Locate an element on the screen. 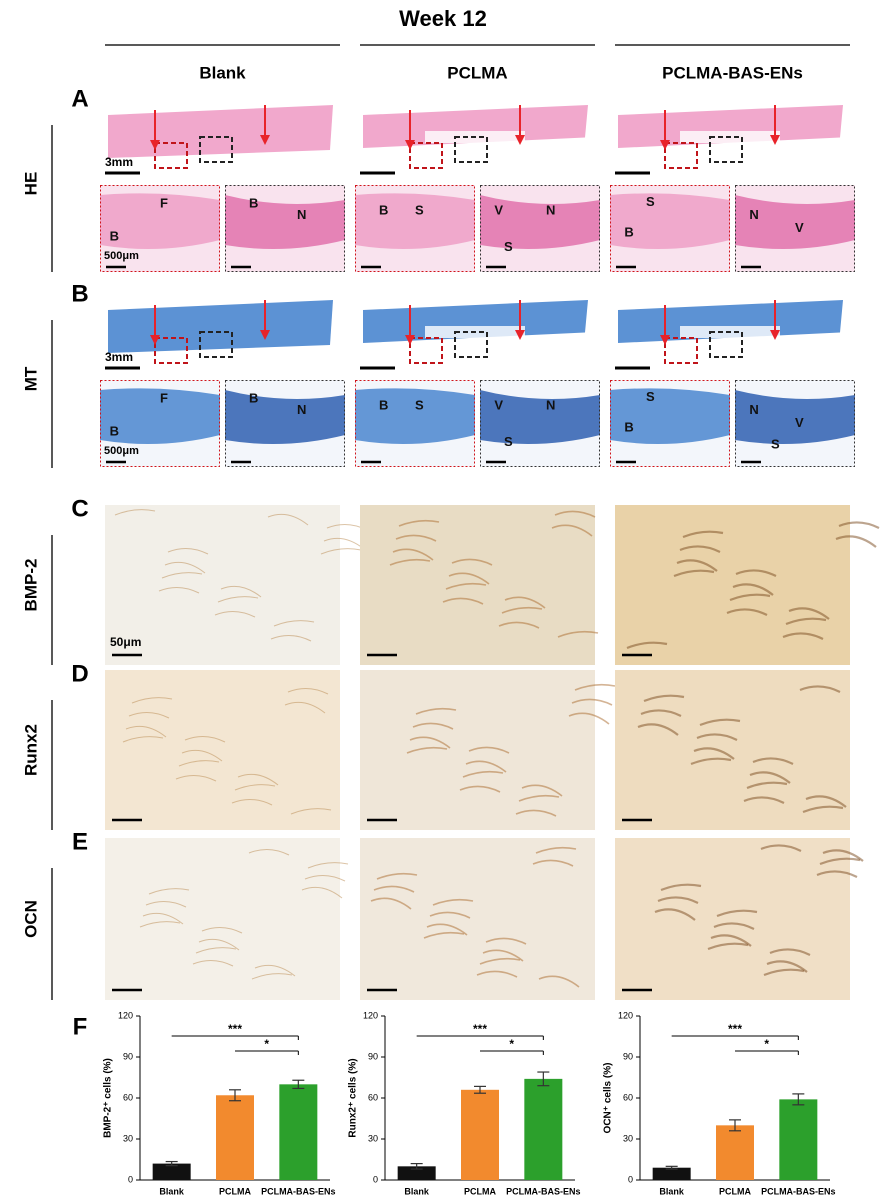 The height and width of the screenshot is (1203, 886). figure-title: Week 12 is located at coordinates (443, 18).